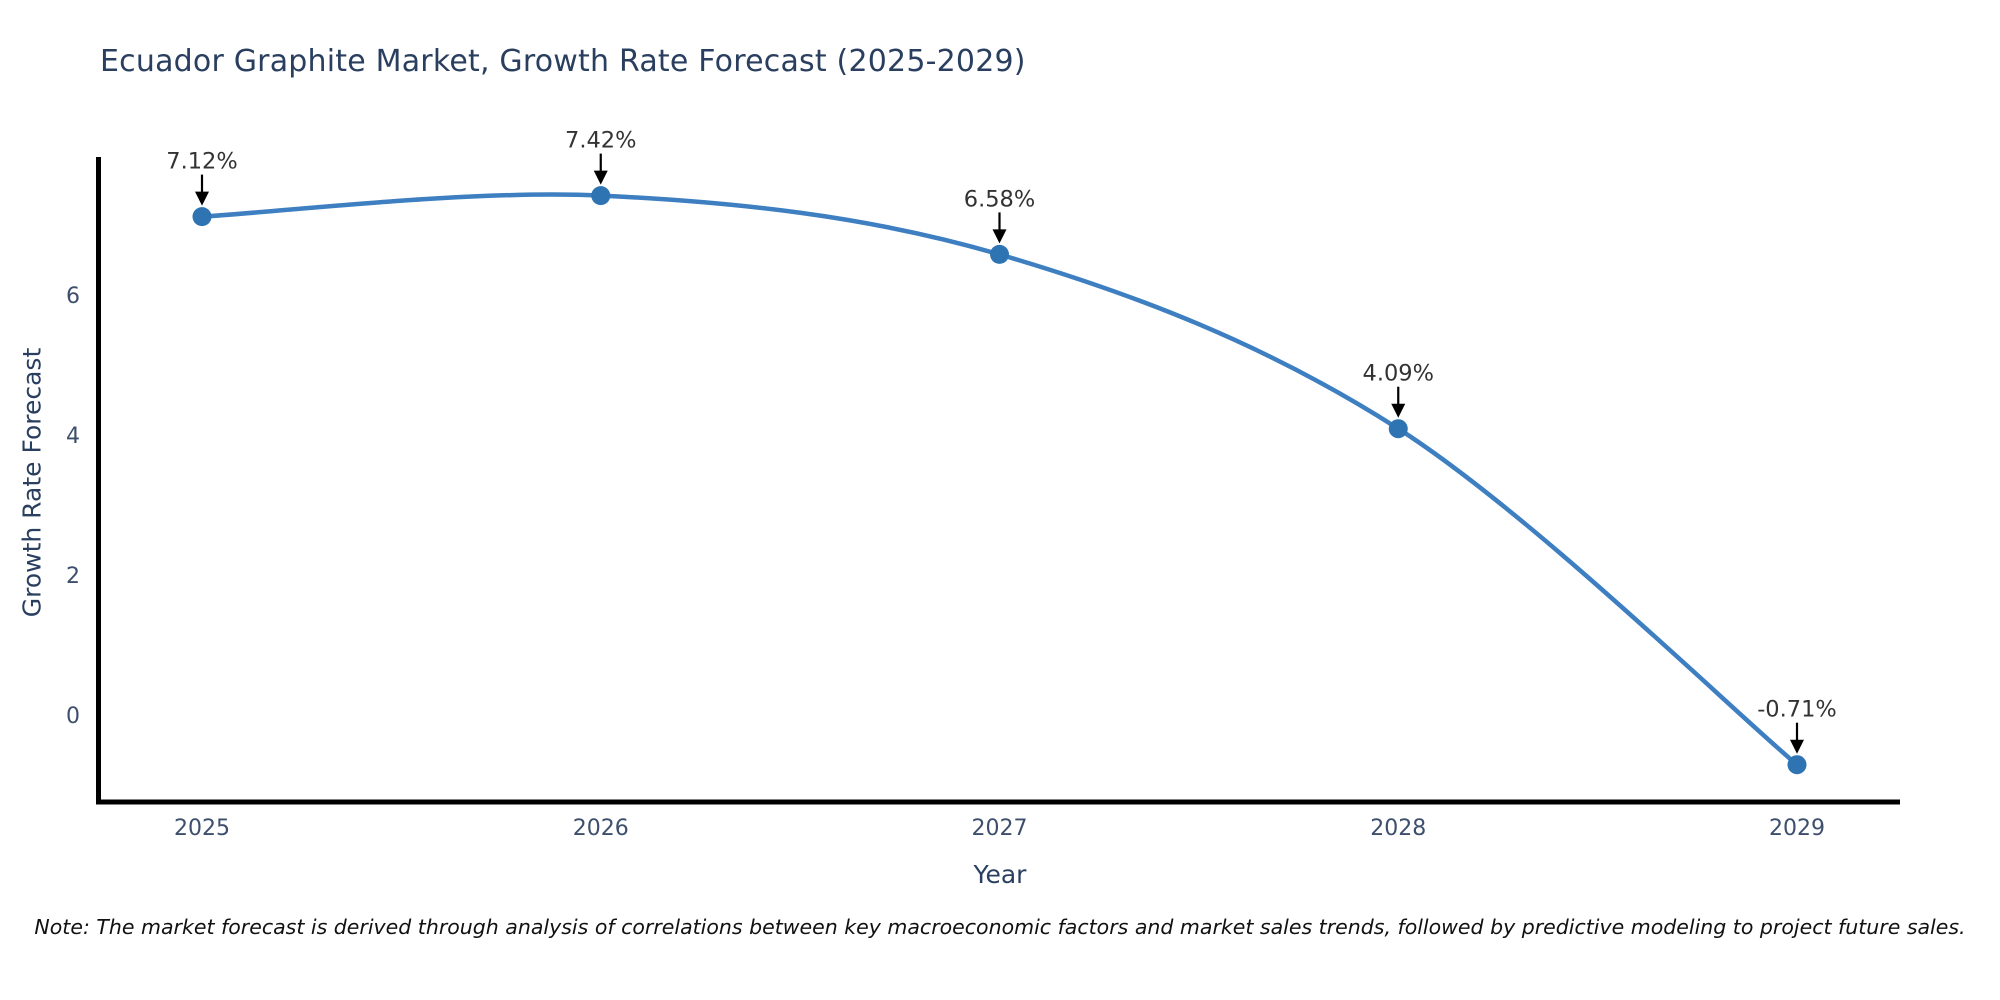 This screenshot has width=2000, height=1000. I want to click on y-tick-label: 2, so click(73, 576).